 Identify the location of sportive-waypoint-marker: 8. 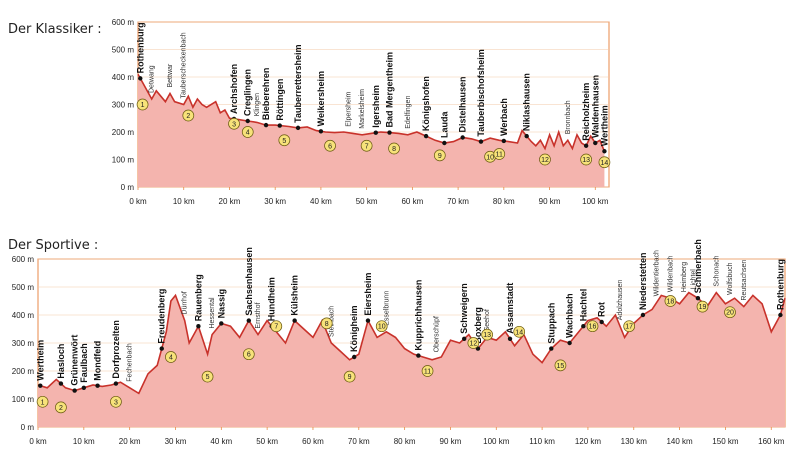
(326, 323).